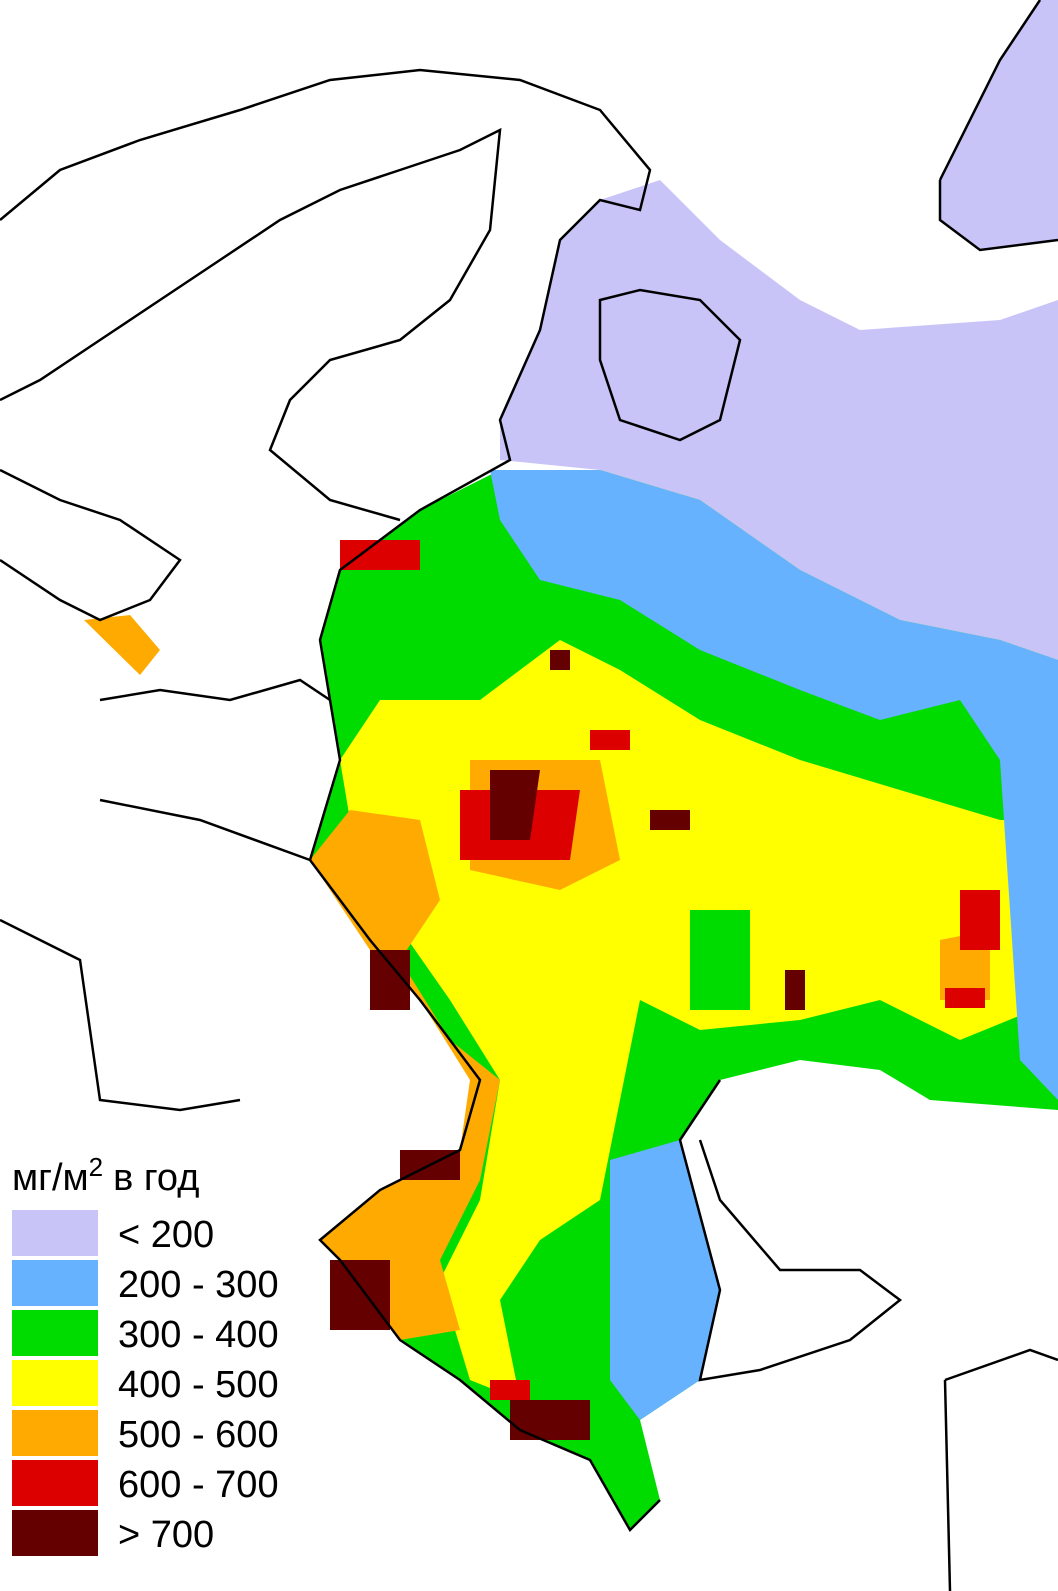 This screenshot has width=1058, height=1591. What do you see at coordinates (198, 1485) in the screenshot?
I see `legend-label: 600 - 700` at bounding box center [198, 1485].